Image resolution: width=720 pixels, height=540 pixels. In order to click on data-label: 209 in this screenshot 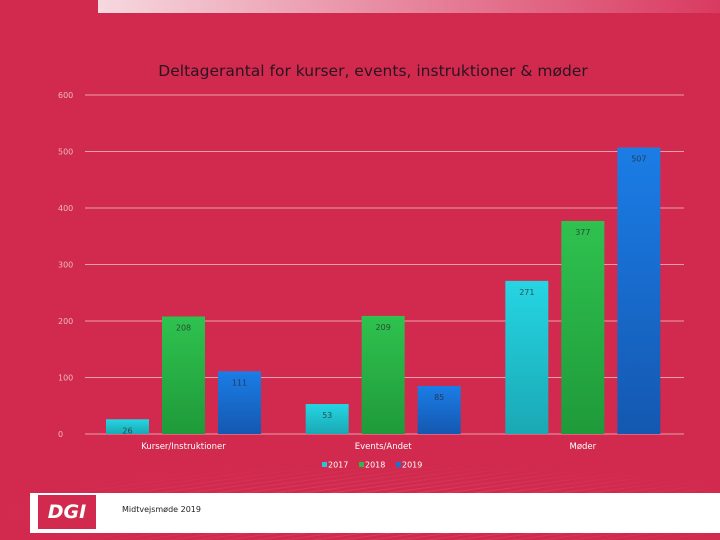, I will do `click(383, 327)`.